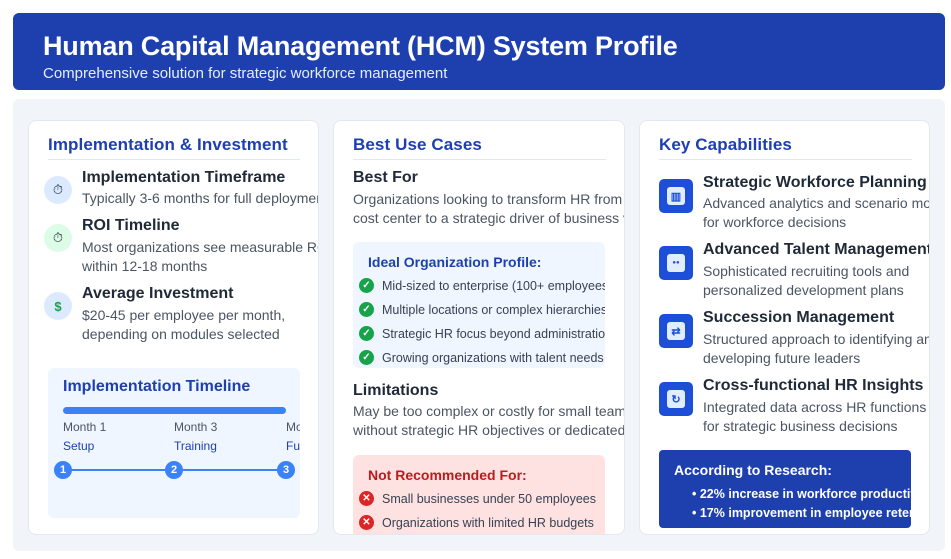 Image resolution: width=951 pixels, height=559 pixels. Describe the element at coordinates (676, 331) in the screenshot. I see `shuffle-icon: ⇄` at that location.